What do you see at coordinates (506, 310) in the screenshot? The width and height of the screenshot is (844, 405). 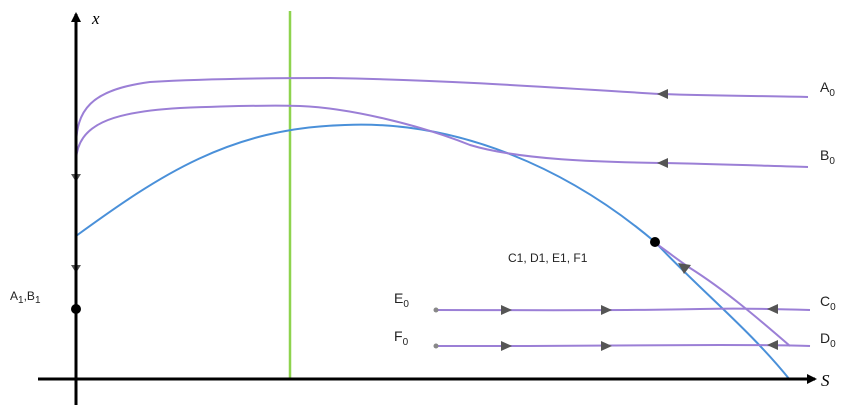 I see `arrow-e0` at bounding box center [506, 310].